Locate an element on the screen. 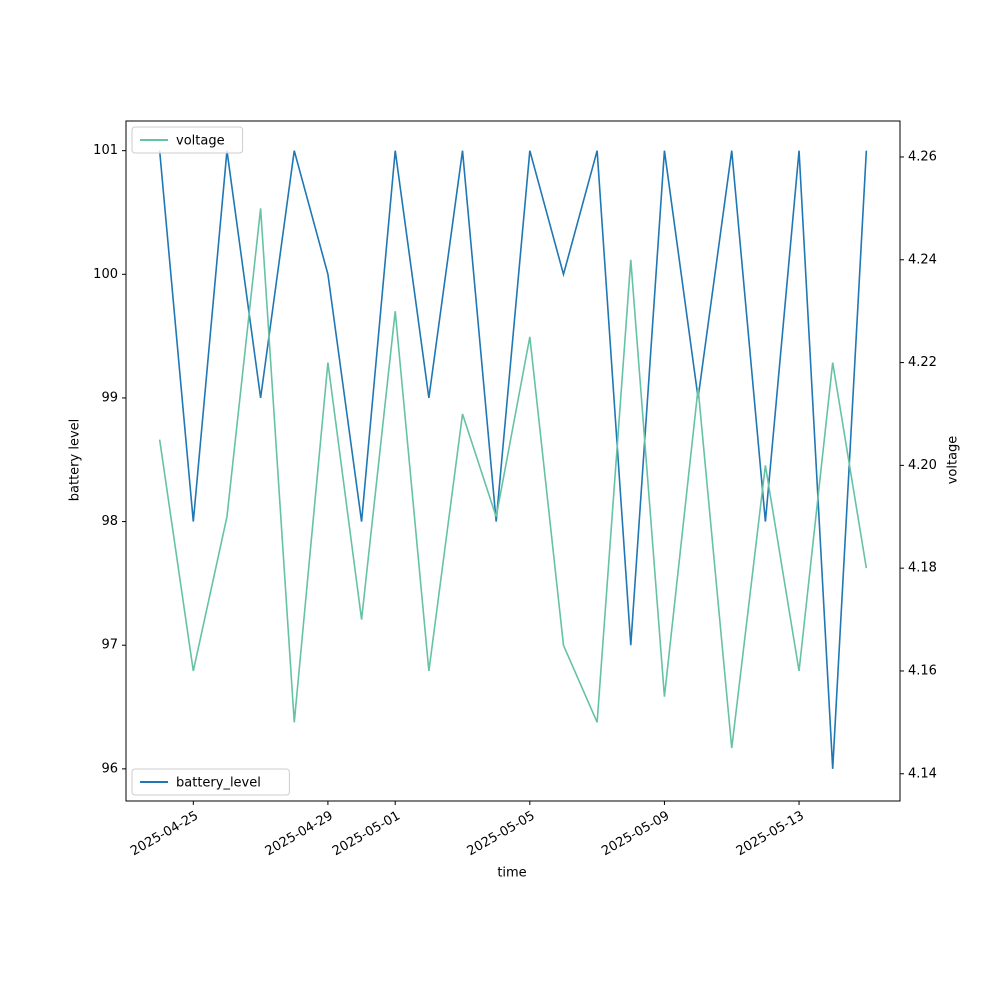  legend-label: battery_level is located at coordinates (218, 783).